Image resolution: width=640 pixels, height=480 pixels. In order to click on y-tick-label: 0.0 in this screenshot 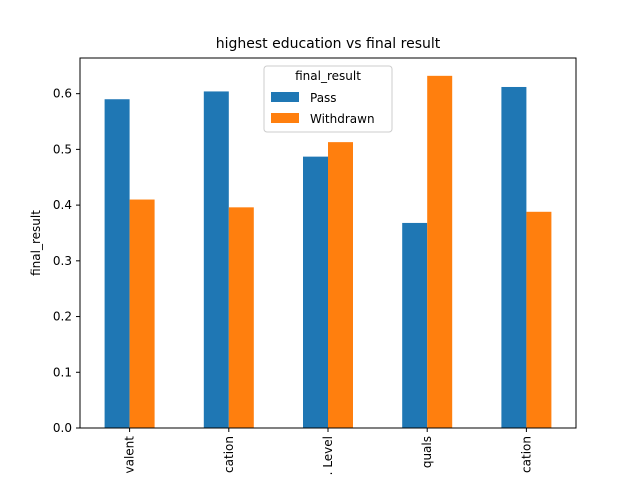, I will do `click(62, 428)`.